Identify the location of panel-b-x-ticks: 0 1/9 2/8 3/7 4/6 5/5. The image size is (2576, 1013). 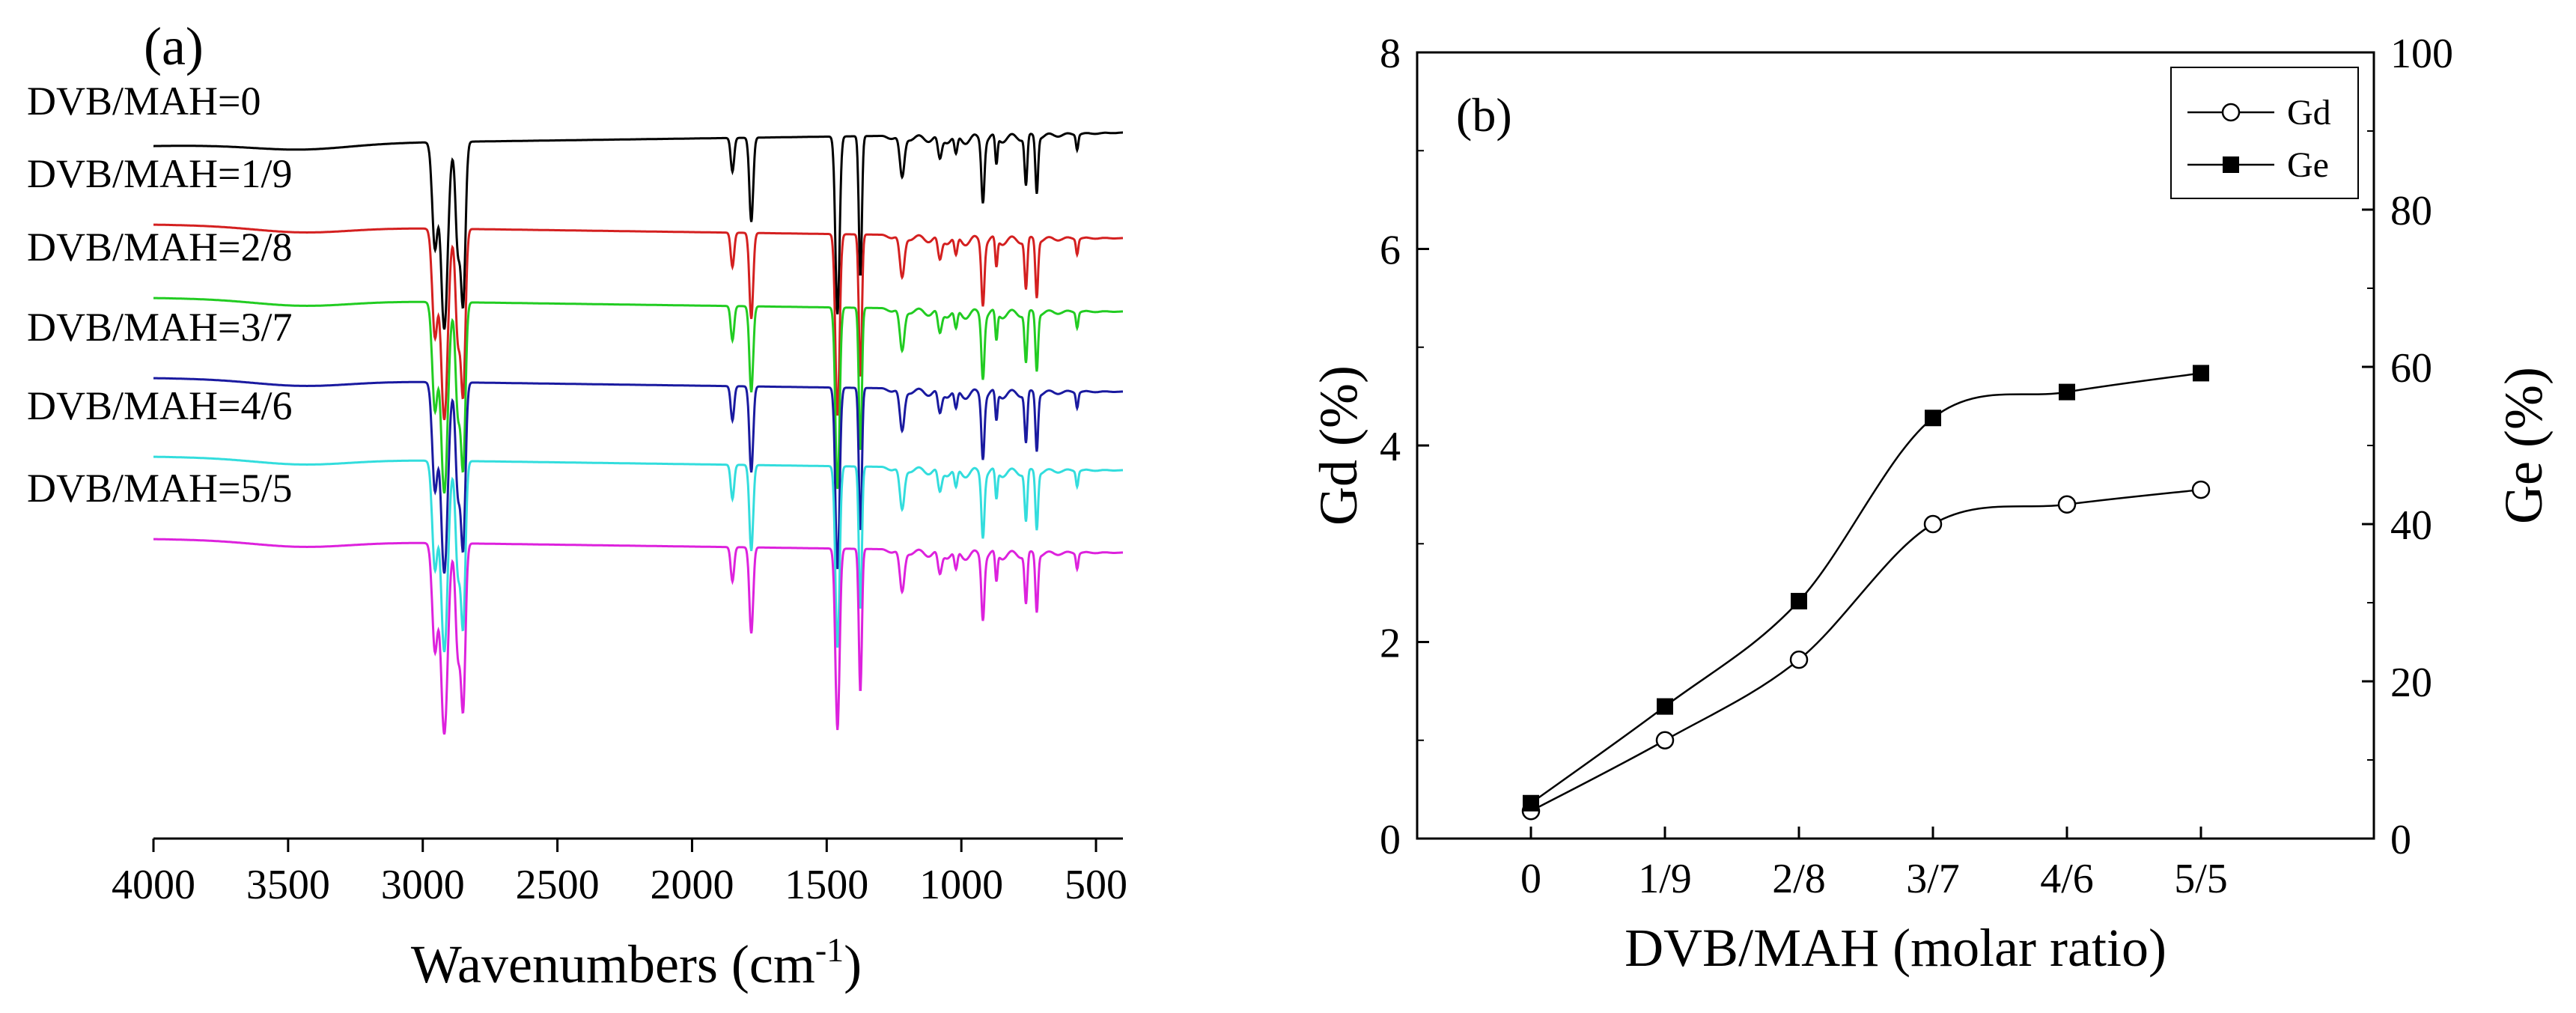
(1874, 864).